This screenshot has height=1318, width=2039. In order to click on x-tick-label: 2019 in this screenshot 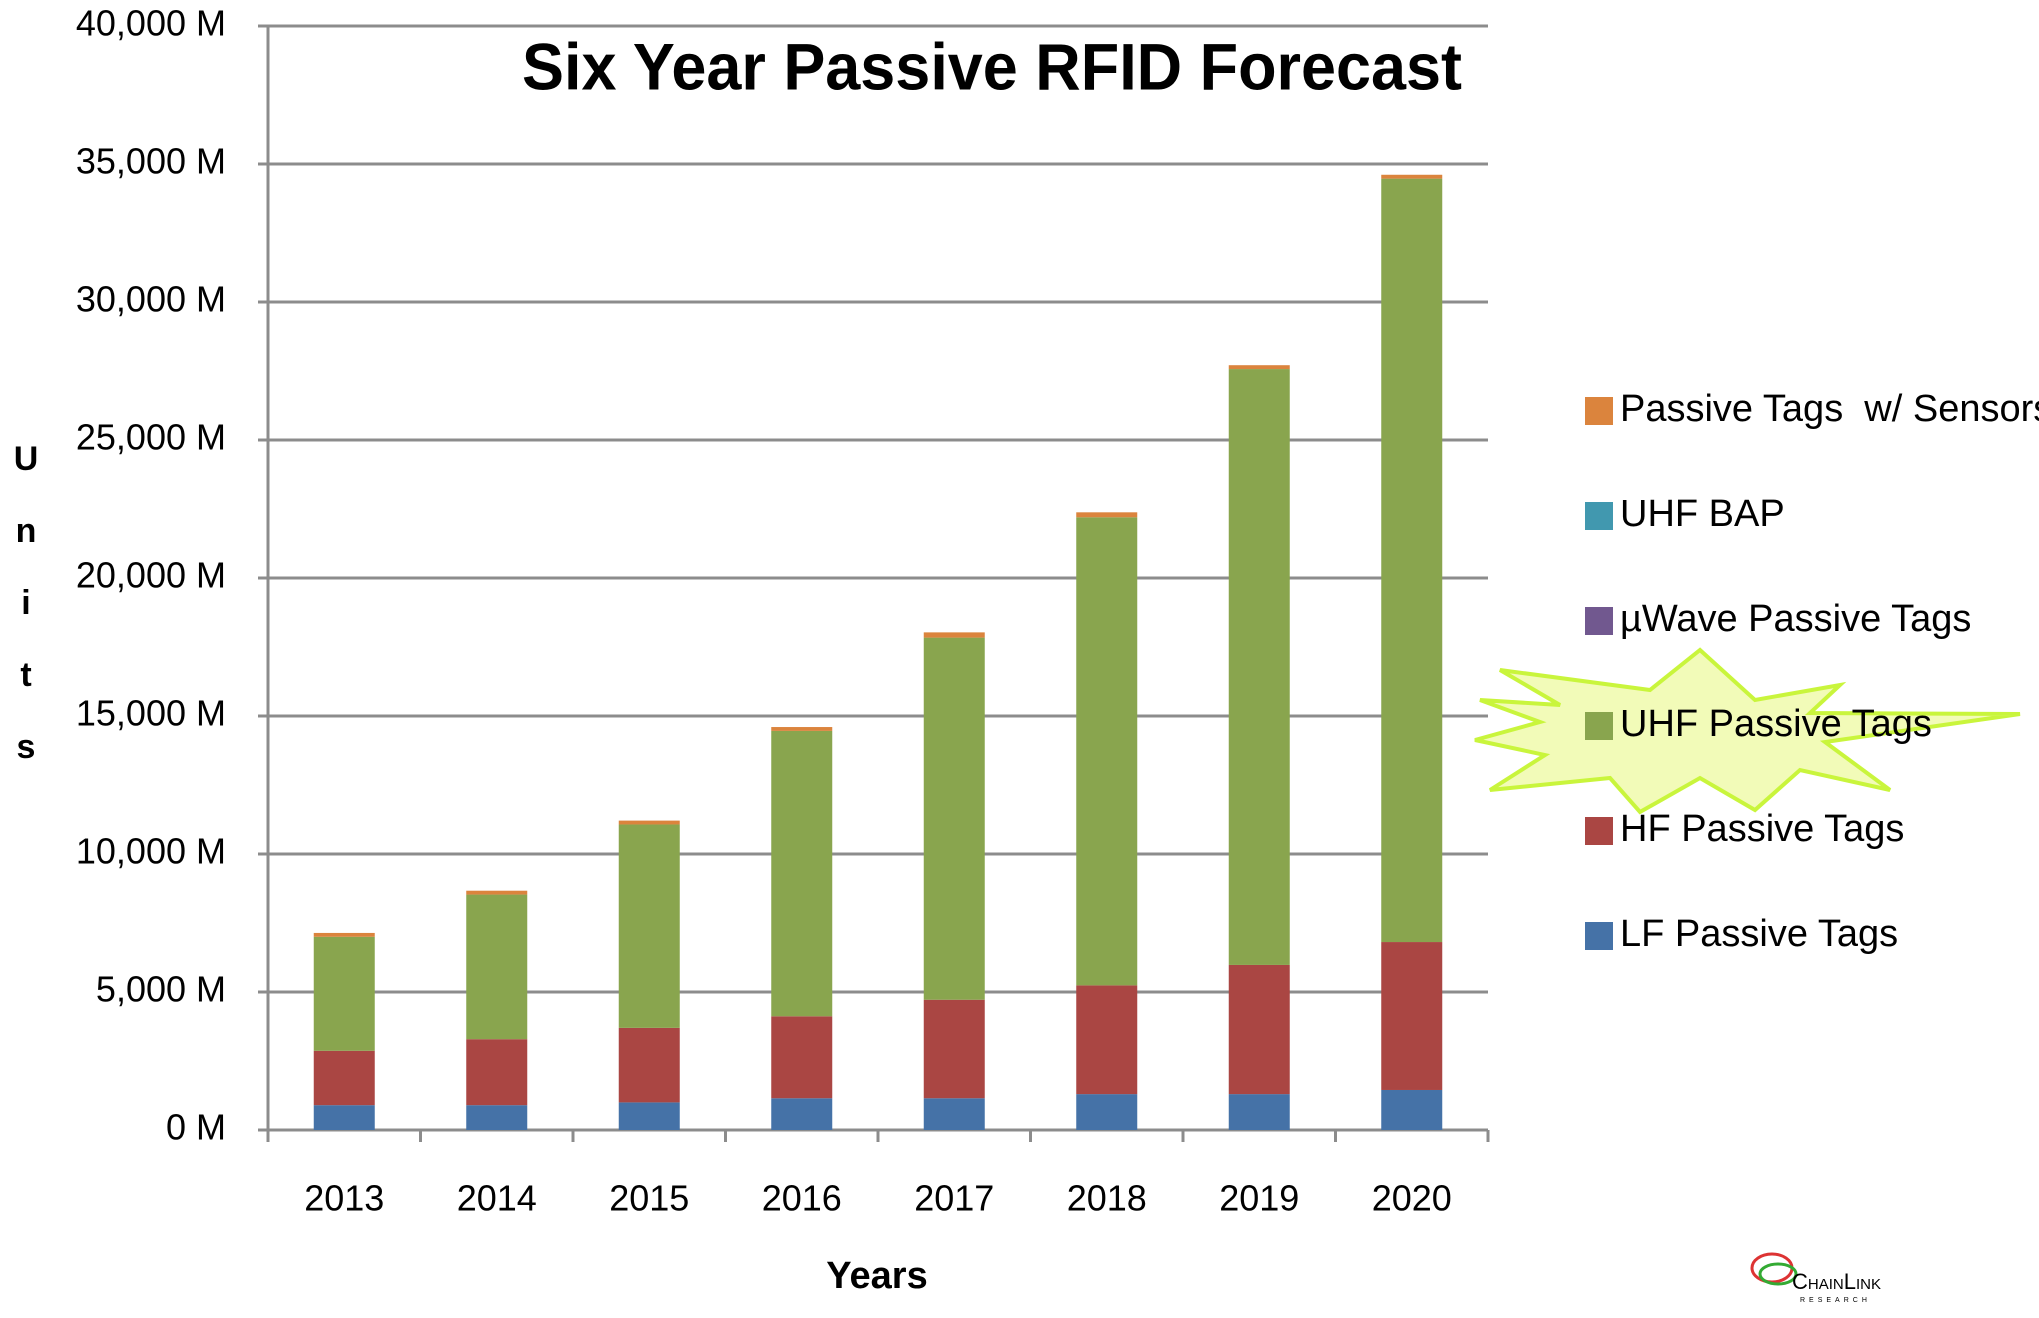, I will do `click(1259, 1198)`.